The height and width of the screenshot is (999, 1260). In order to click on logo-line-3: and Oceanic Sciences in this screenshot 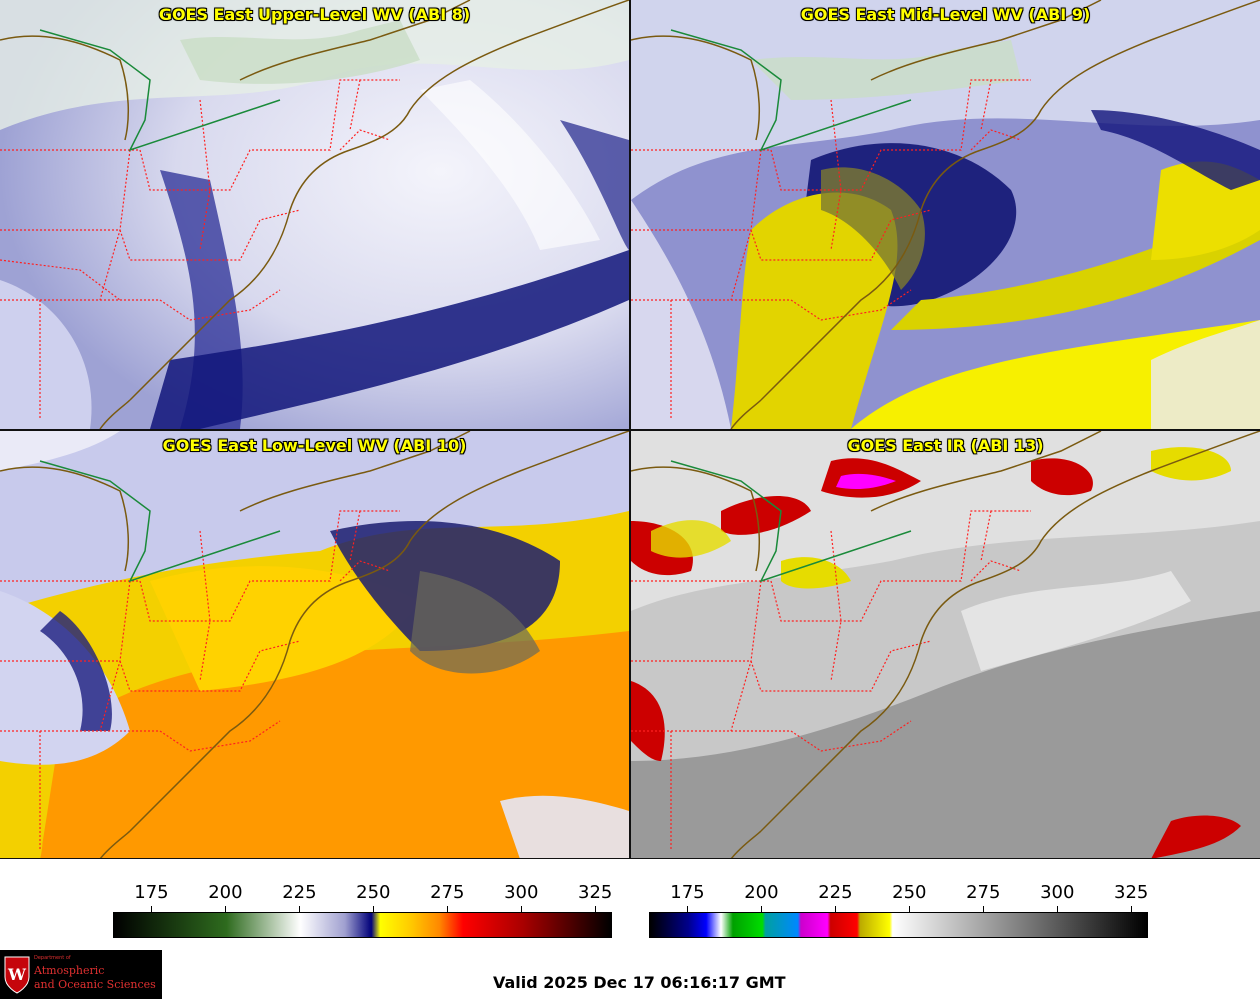, I will do `click(95, 984)`.